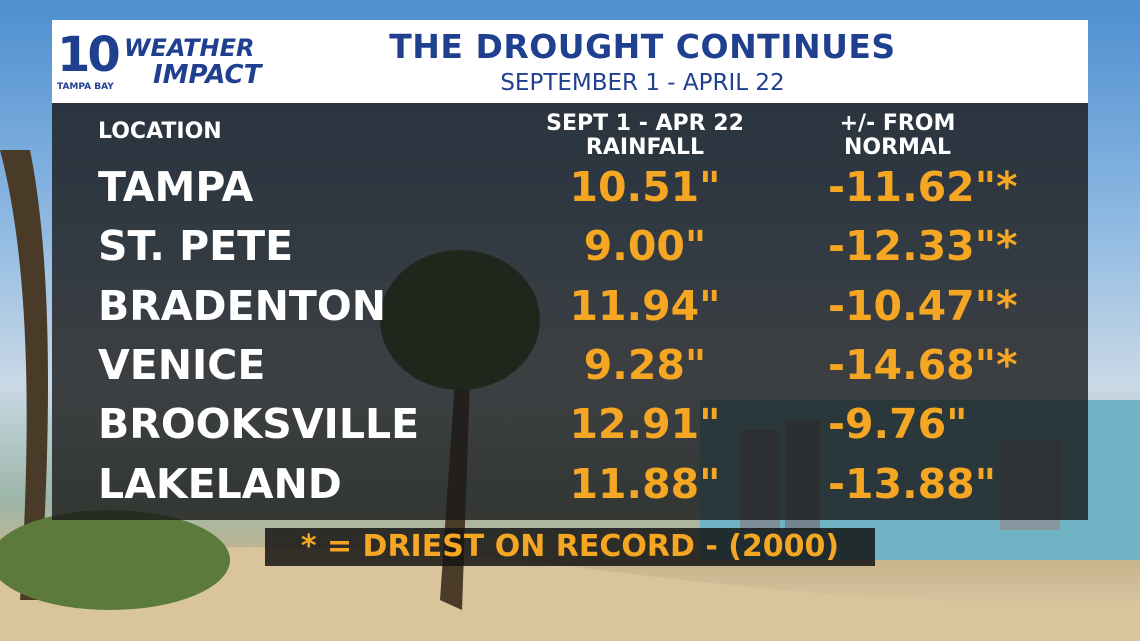 Image resolution: width=1140 pixels, height=641 pixels. What do you see at coordinates (897, 147) in the screenshot?
I see `column-header: NORMAL` at bounding box center [897, 147].